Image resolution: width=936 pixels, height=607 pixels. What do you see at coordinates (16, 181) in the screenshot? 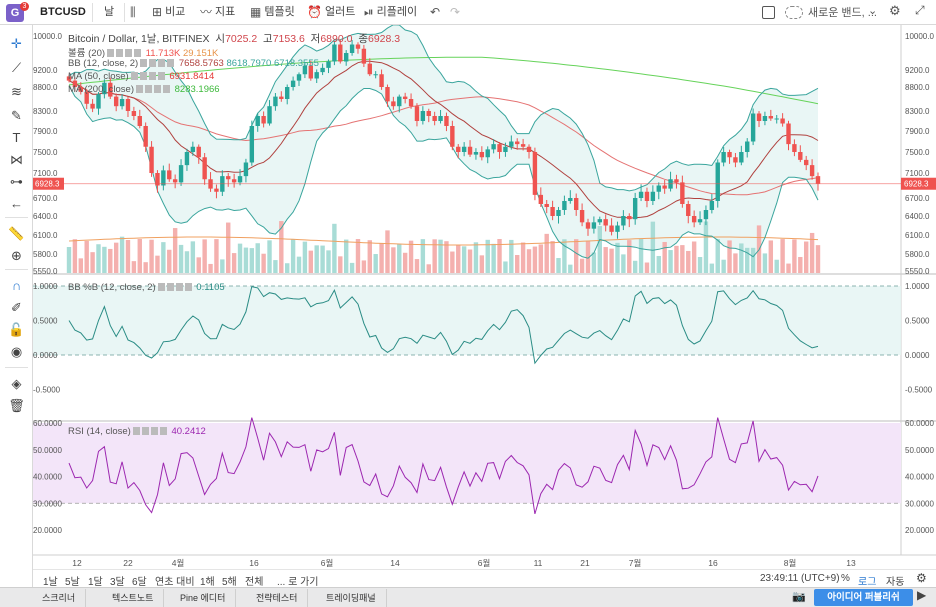
I see `prediction-icon: ⊶` at bounding box center [16, 181].